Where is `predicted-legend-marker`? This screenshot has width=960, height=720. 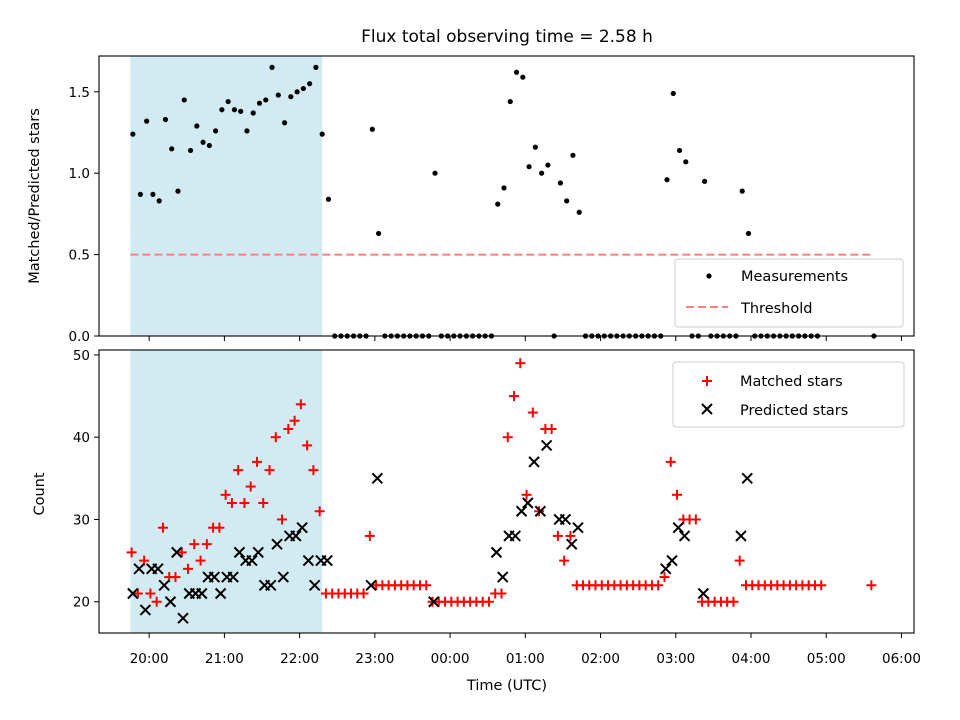
predicted-legend-marker is located at coordinates (707, 409).